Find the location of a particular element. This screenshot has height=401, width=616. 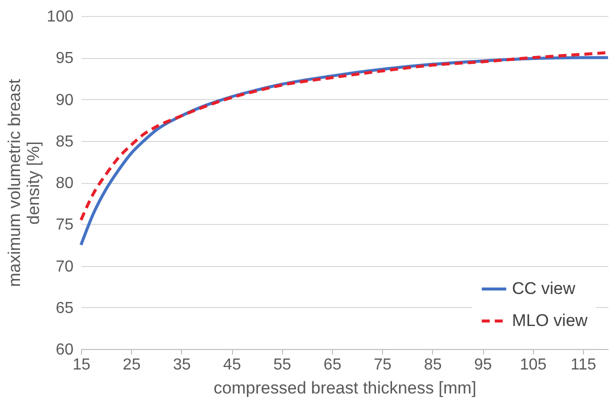

y-tick-label: 80 is located at coordinates (65, 183).